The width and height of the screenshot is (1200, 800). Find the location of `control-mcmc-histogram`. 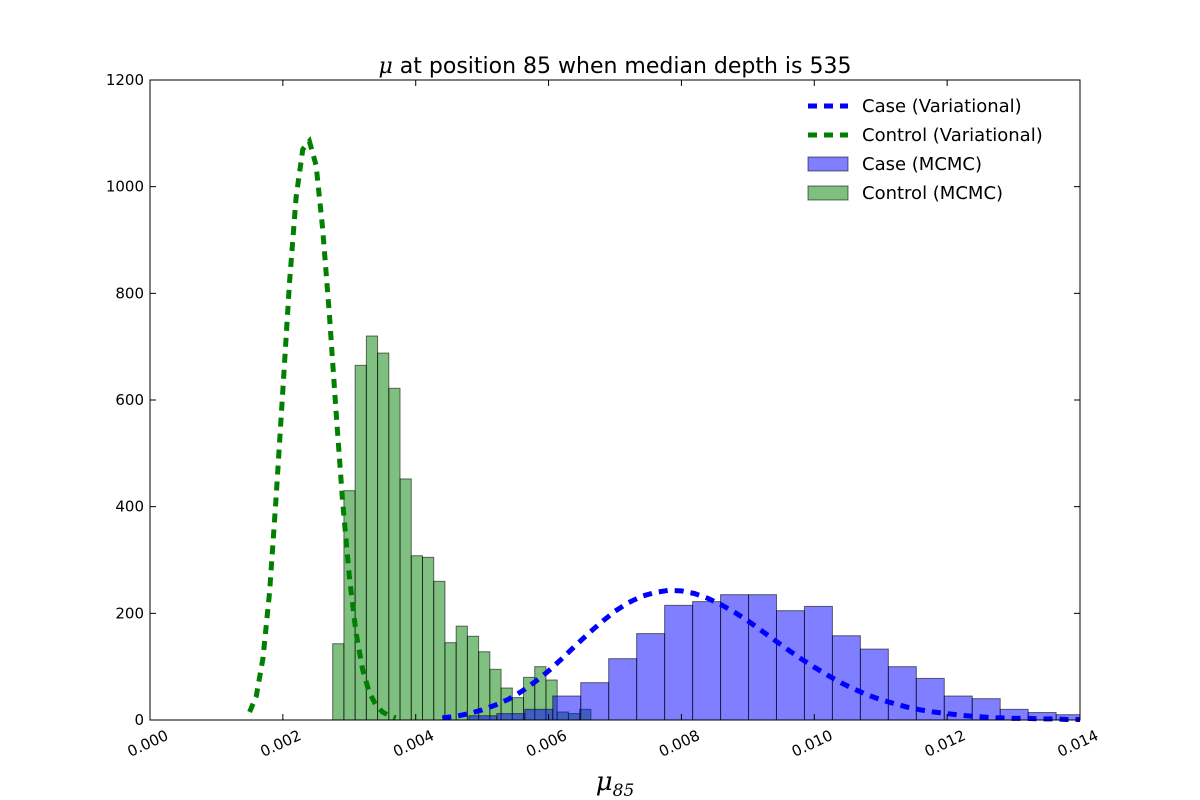

control-mcmc-histogram is located at coordinates (462, 528).